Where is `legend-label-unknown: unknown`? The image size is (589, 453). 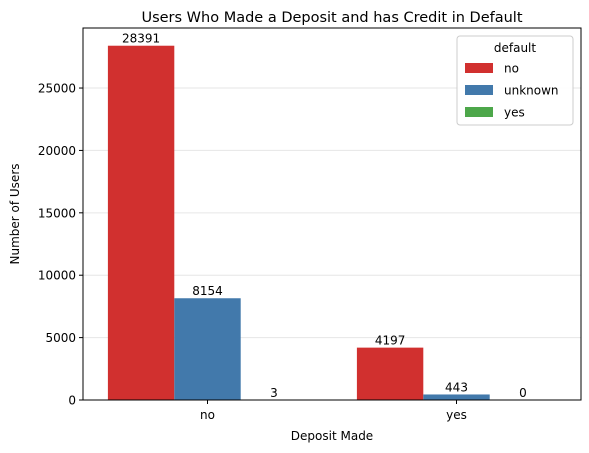 legend-label-unknown: unknown is located at coordinates (531, 91).